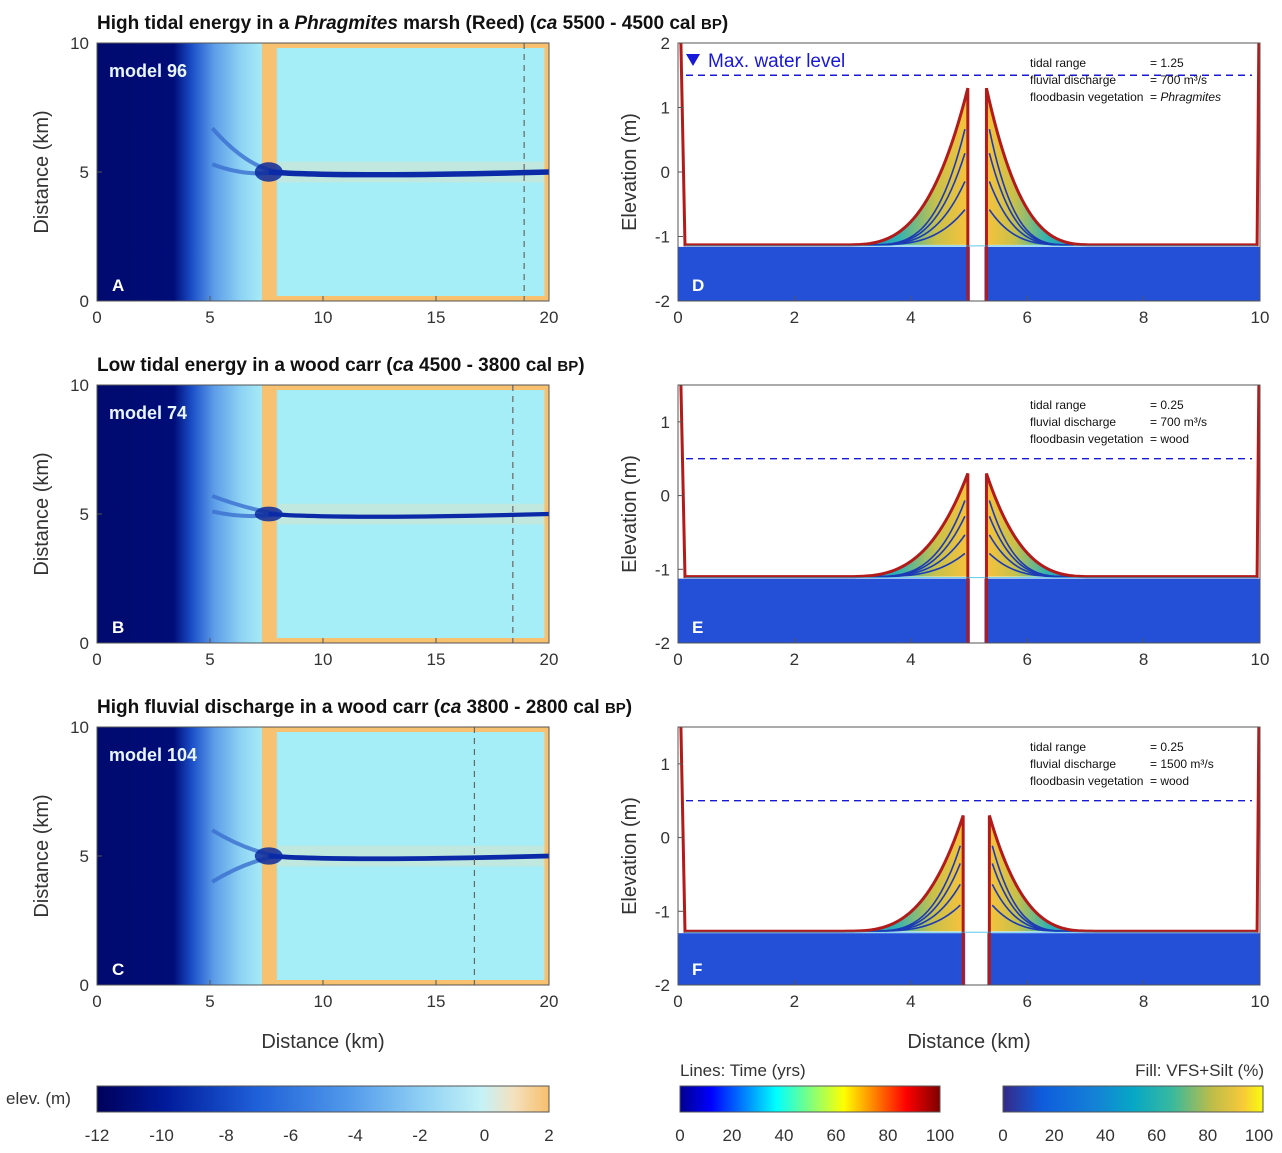 This screenshot has height=1153, width=1282. Describe the element at coordinates (118, 969) in the screenshot. I see `panel-letter: C` at that location.